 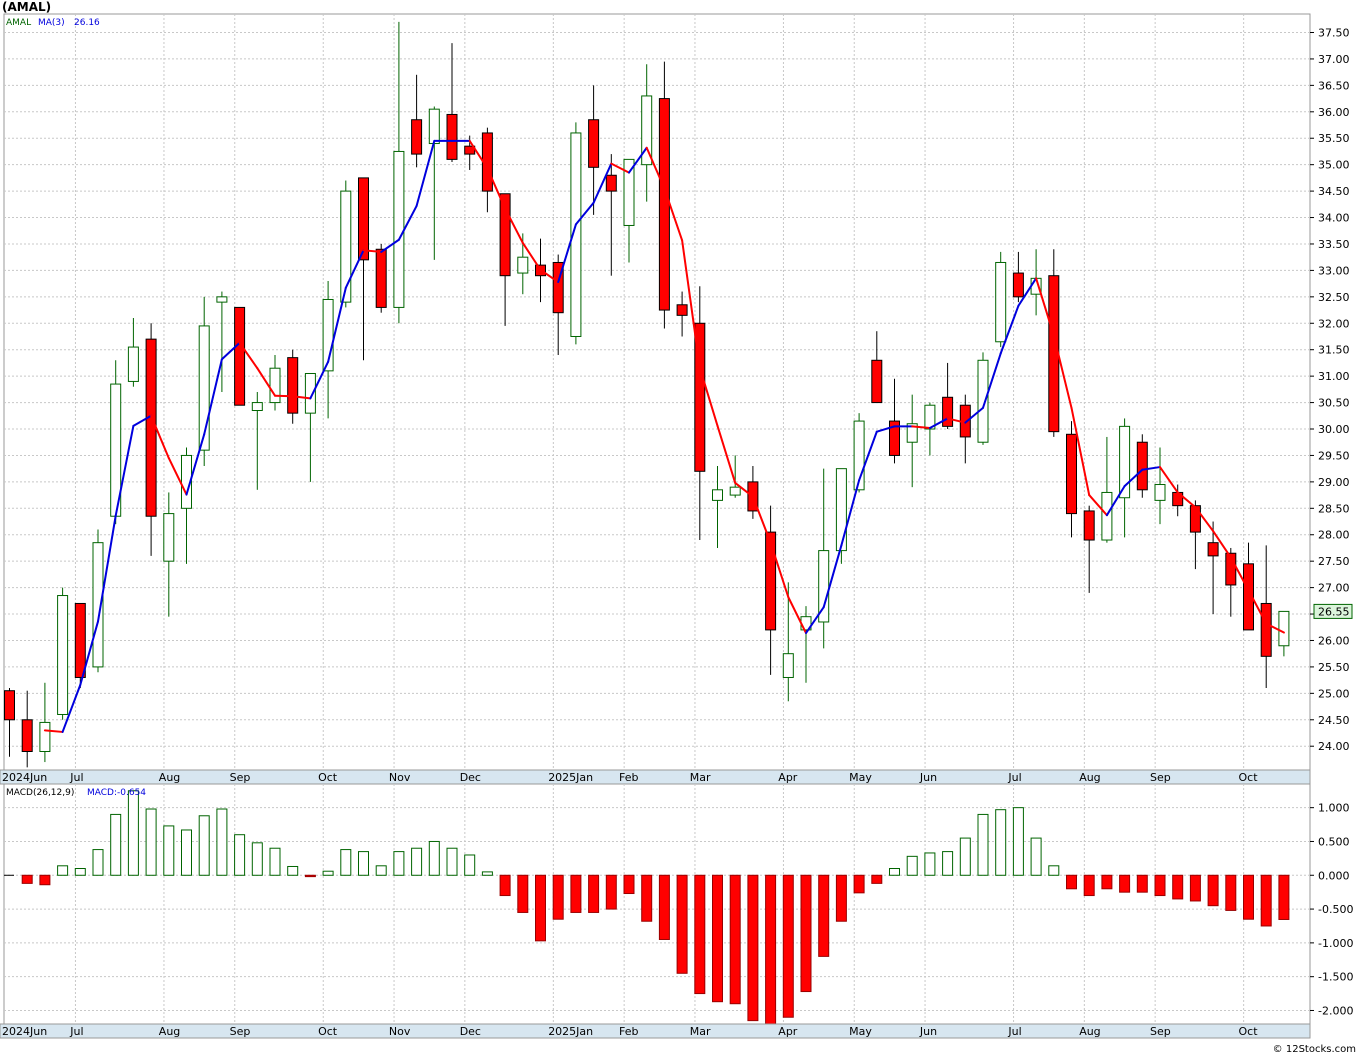 I want to click on macd-y-tick-label: -1.500, so click(x=1335, y=977).